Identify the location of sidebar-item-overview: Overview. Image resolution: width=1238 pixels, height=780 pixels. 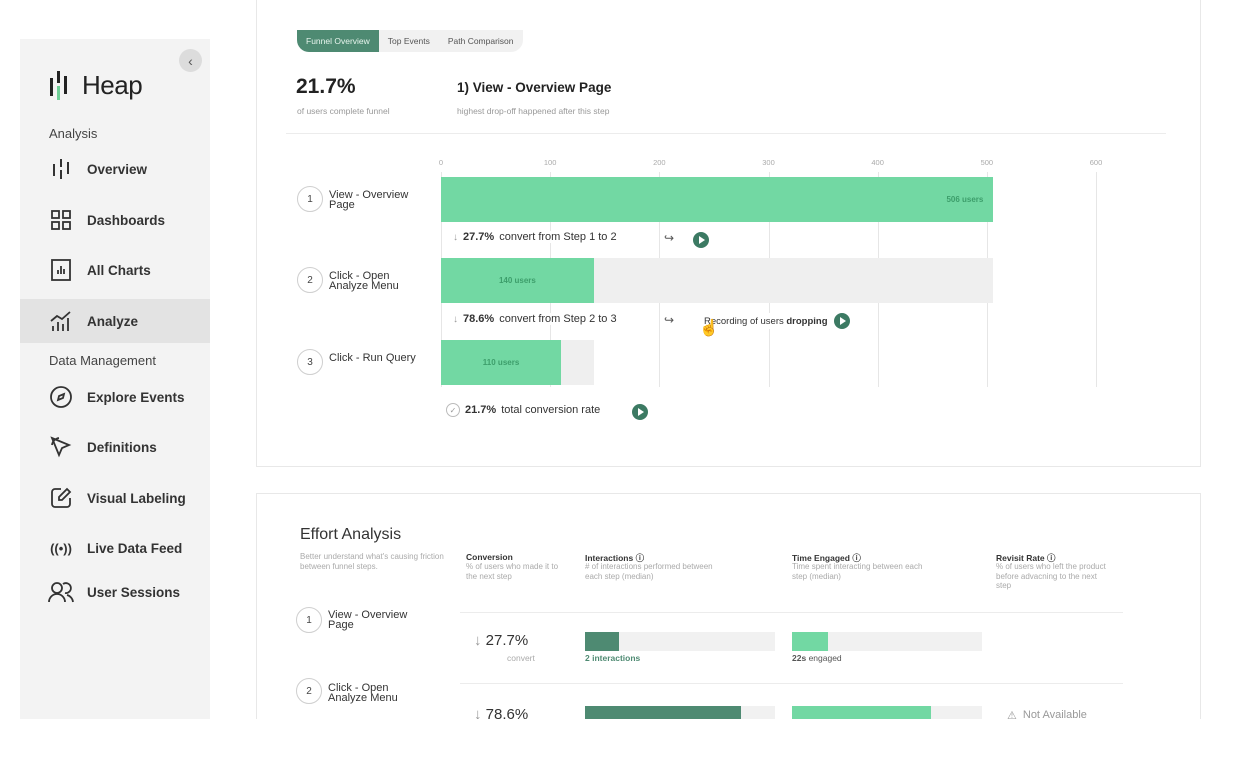
(115, 169).